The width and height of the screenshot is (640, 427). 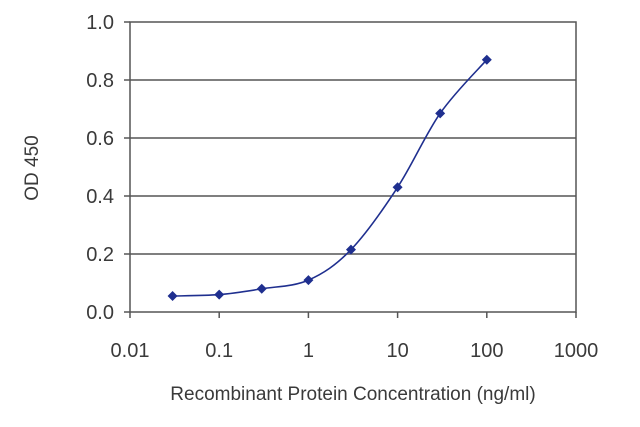 What do you see at coordinates (486, 351) in the screenshot?
I see `x-tick-label: 100` at bounding box center [486, 351].